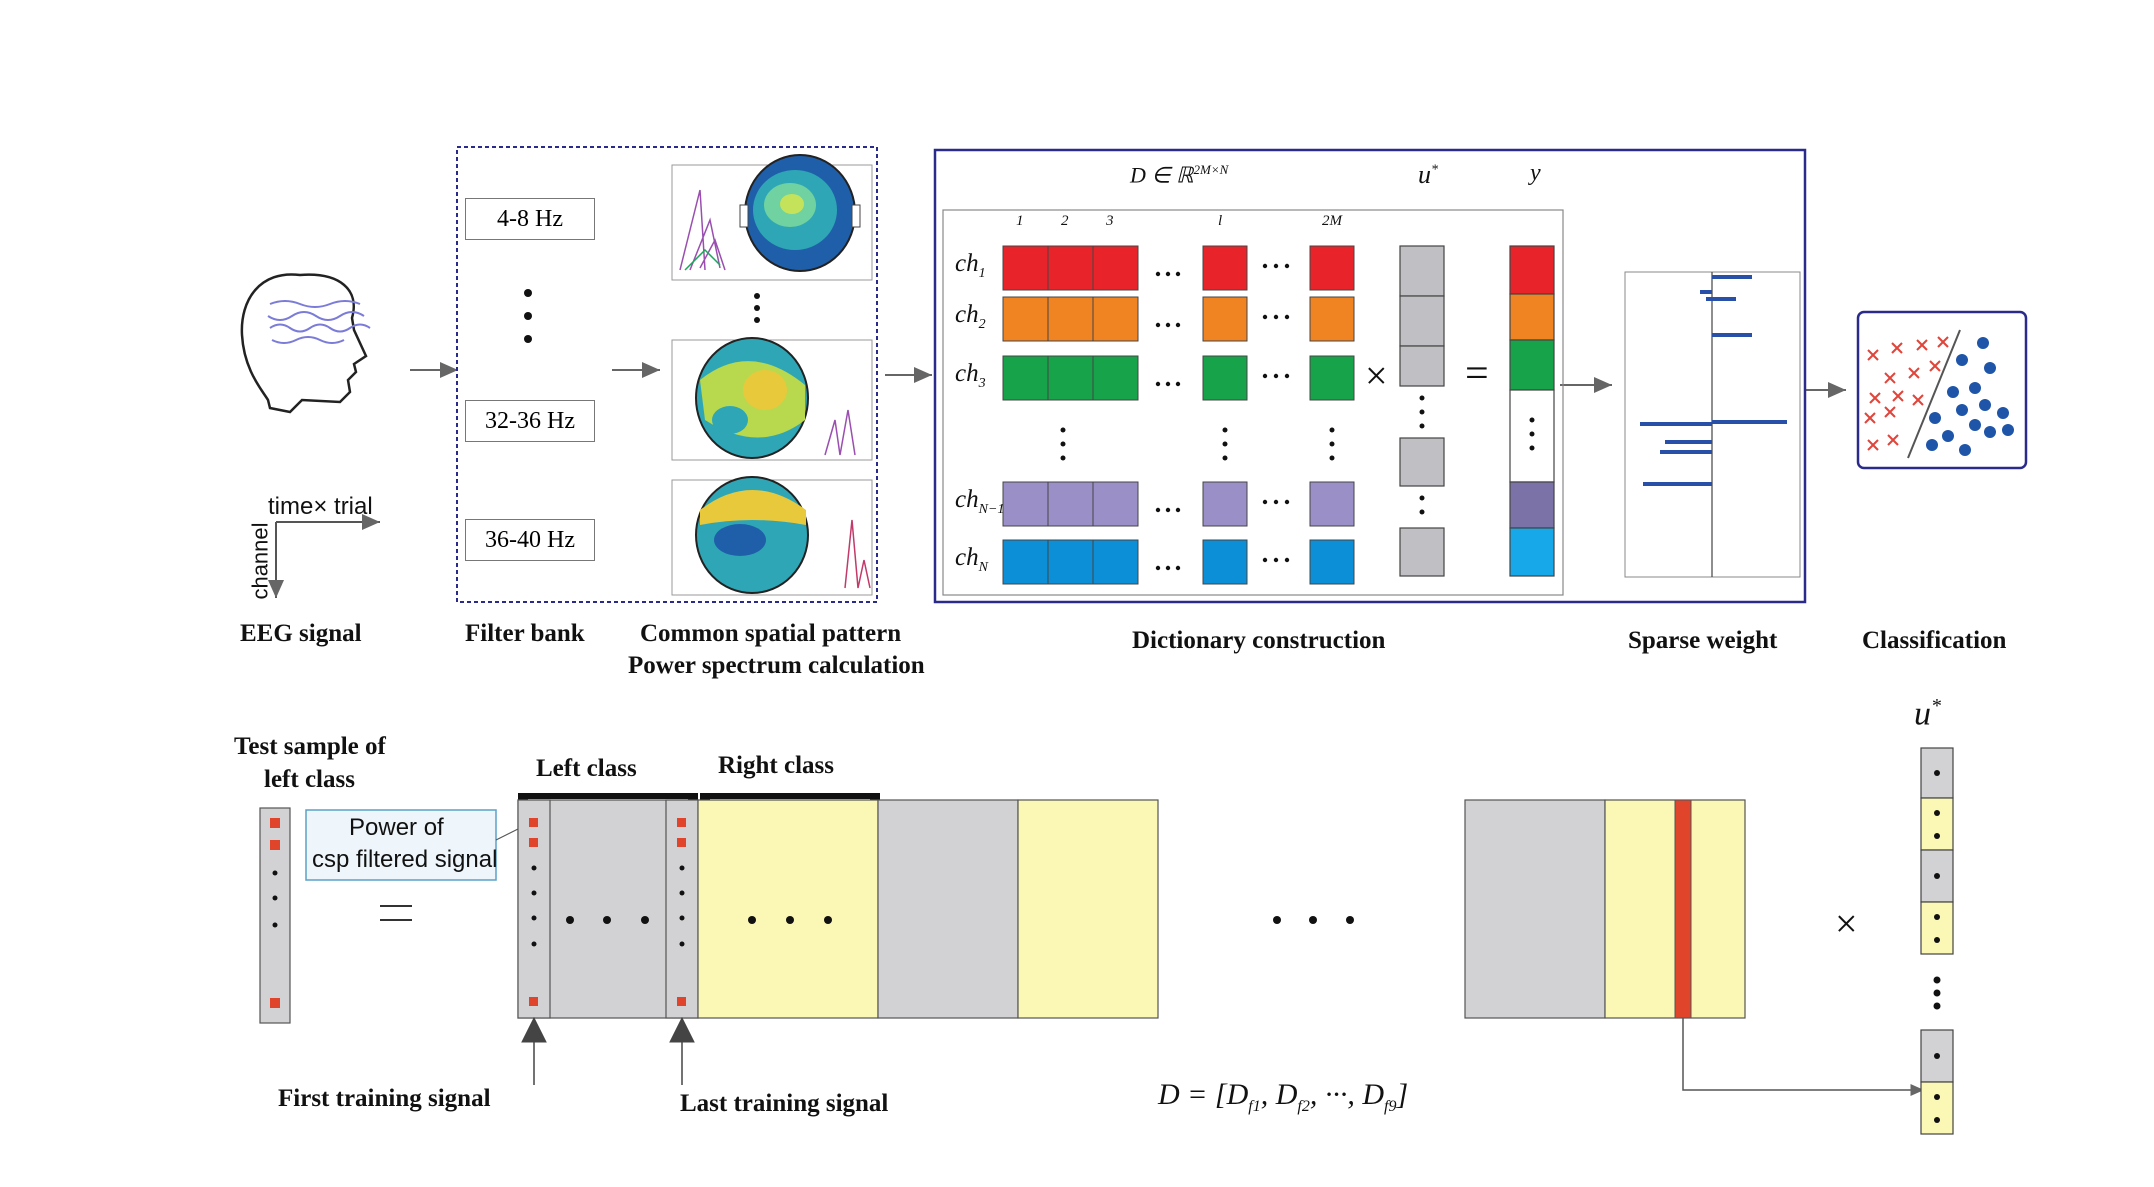 The image size is (2154, 1187). Describe the element at coordinates (757, 308) in the screenshot. I see `dots-csp` at that location.